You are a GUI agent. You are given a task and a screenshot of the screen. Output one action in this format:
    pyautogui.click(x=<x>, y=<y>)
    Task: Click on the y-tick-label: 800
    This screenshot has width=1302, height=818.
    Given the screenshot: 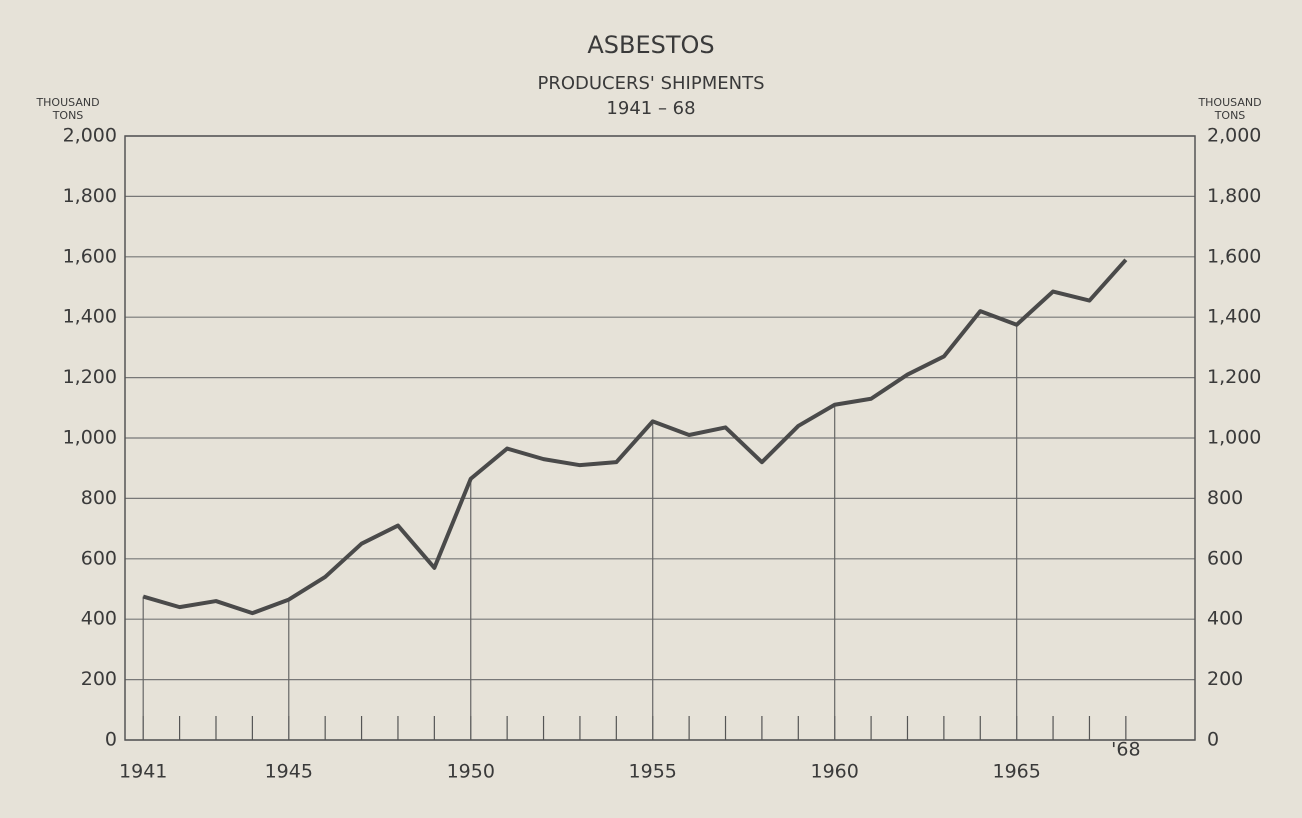 What is the action you would take?
    pyautogui.click(x=99, y=498)
    